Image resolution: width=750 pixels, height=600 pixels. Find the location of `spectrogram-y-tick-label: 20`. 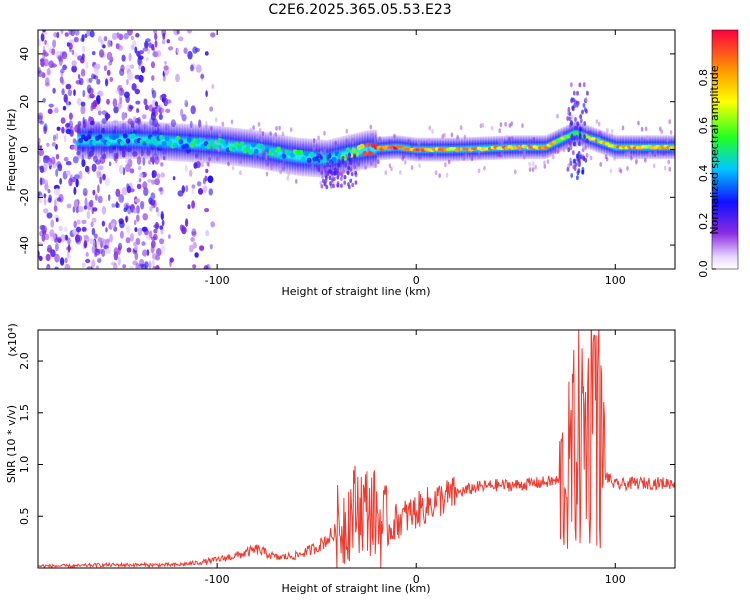

spectrogram-y-tick-label: 20 is located at coordinates (24, 102).